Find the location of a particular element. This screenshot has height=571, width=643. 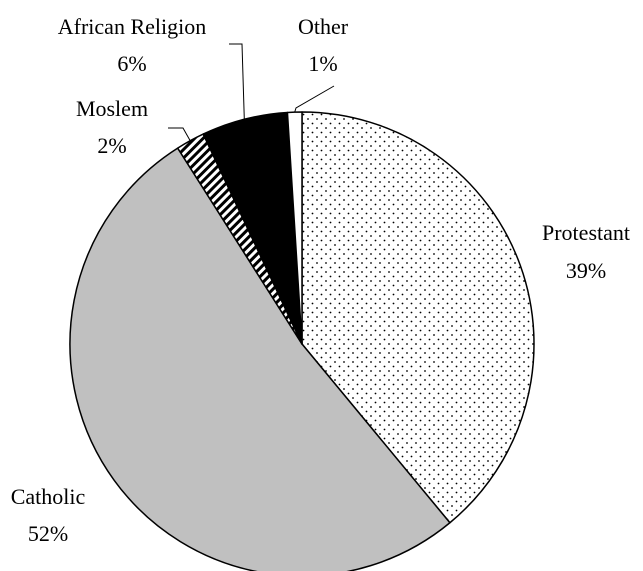

label-african-religion-value: 6% is located at coordinates (131, 63).